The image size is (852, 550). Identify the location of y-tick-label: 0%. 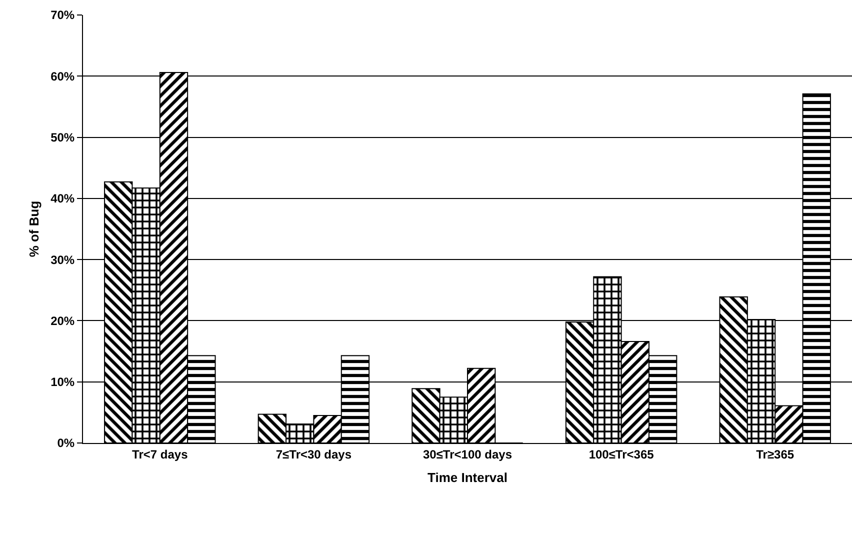
(66, 443).